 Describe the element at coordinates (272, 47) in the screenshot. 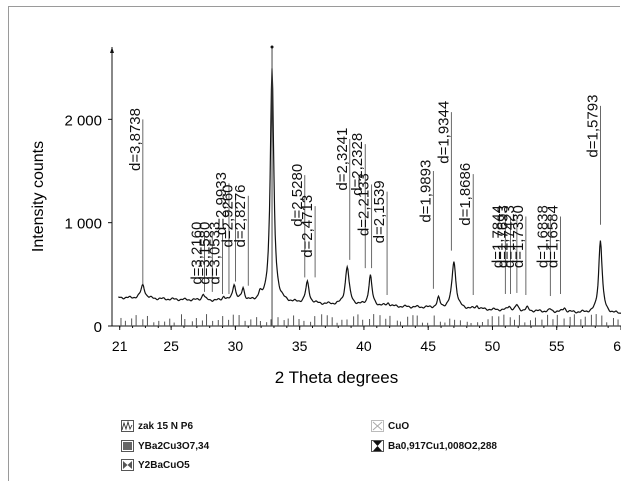

I see `main-peak-marker-dot` at that location.